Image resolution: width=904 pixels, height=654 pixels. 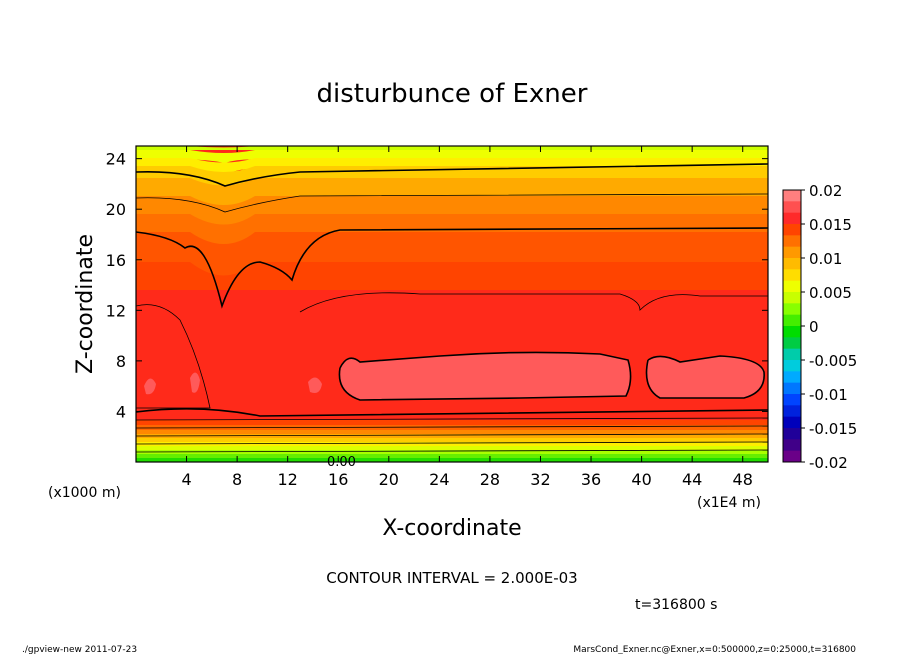 I want to click on x-tick-label: 32, so click(x=540, y=479).